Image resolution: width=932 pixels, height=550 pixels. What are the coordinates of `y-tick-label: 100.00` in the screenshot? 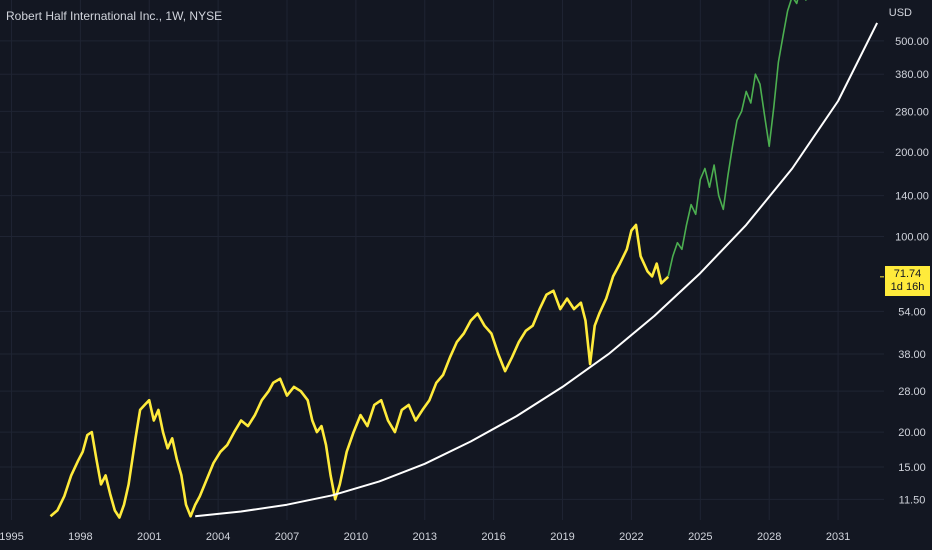 It's located at (912, 237).